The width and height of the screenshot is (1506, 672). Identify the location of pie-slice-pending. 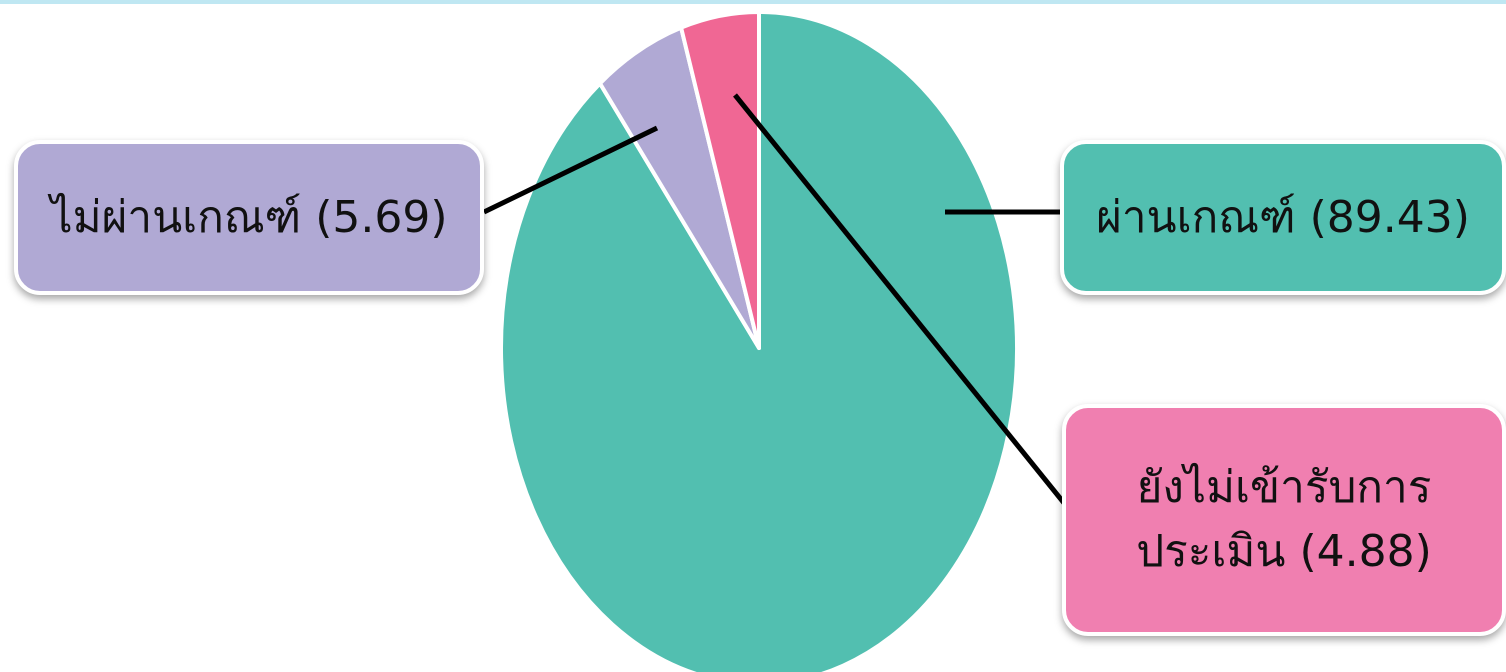
(720, 180).